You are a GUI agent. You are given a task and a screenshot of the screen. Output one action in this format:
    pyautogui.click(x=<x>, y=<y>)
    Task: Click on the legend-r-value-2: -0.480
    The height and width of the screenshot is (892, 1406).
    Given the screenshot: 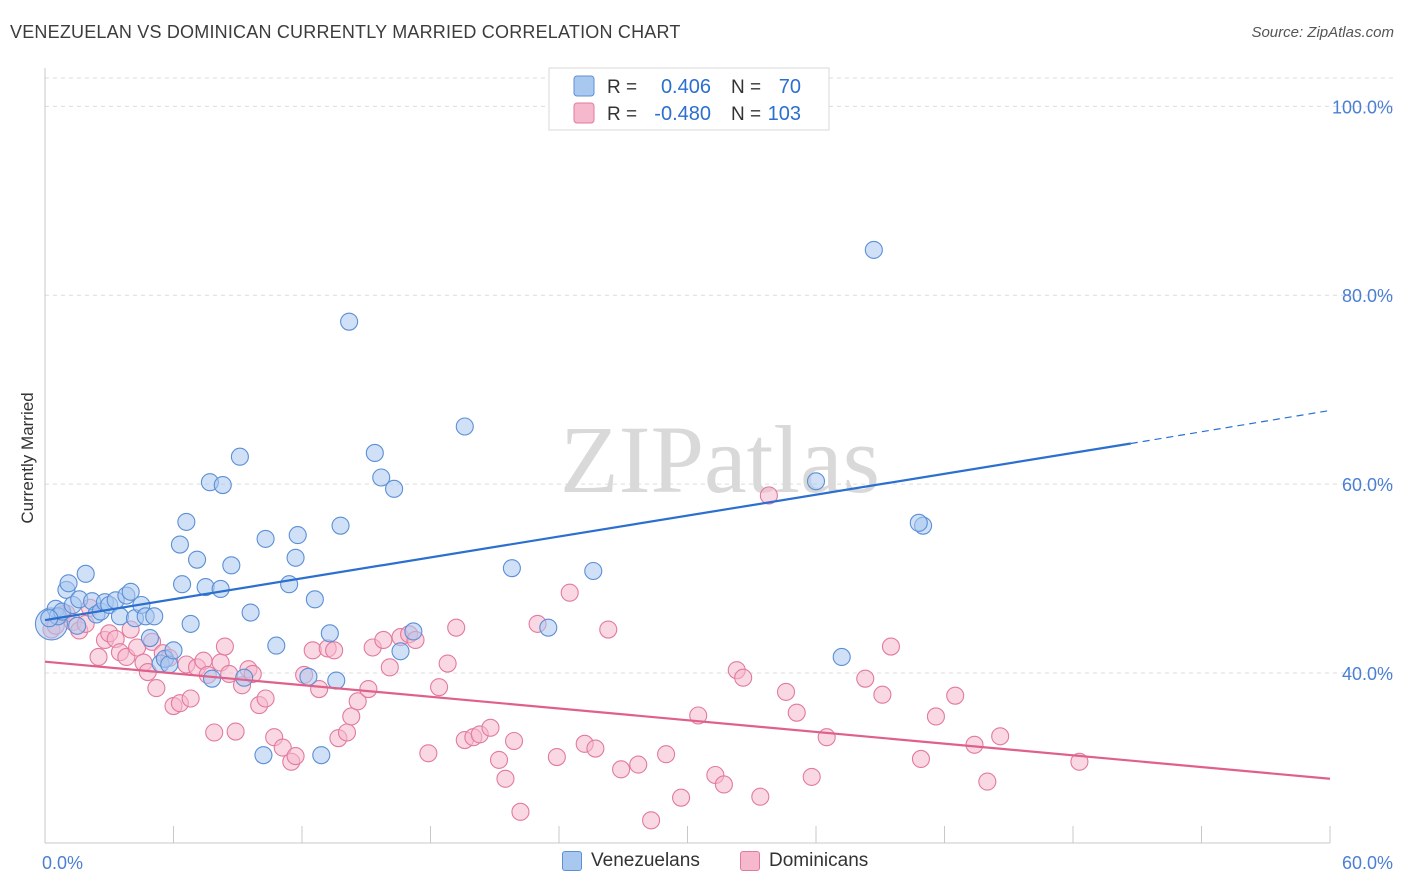 What is the action you would take?
    pyautogui.click(x=682, y=114)
    